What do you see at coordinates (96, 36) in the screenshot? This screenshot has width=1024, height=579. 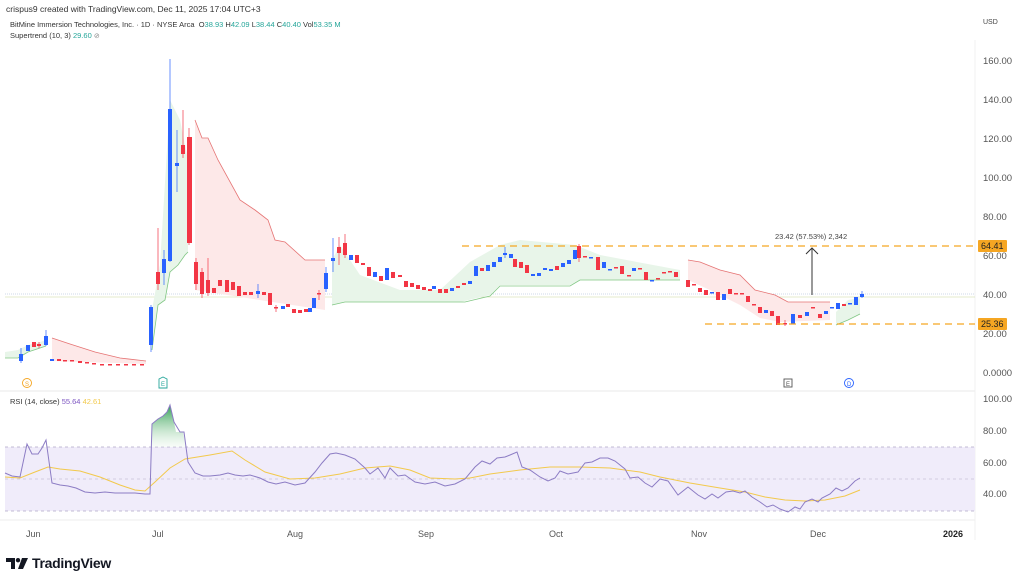 I see `visibility-eye-icon: ⊘` at bounding box center [96, 36].